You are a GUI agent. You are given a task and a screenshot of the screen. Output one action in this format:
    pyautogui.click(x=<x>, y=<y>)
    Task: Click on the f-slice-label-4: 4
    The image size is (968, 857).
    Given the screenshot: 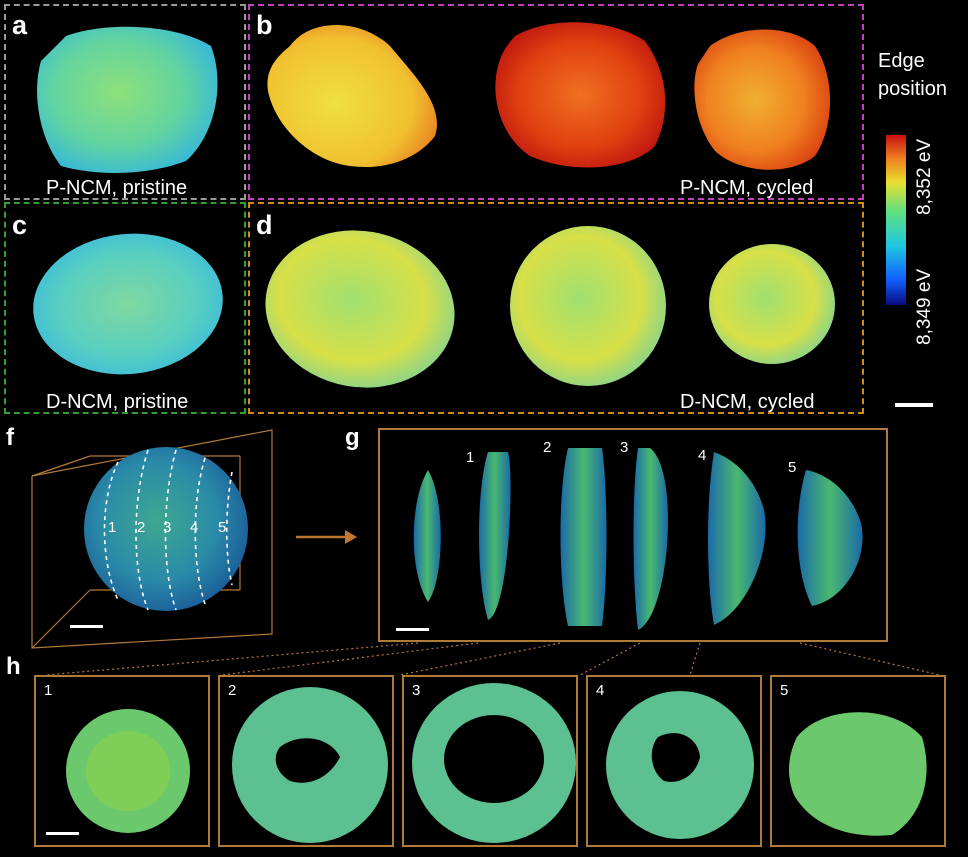 What is the action you would take?
    pyautogui.click(x=194, y=527)
    